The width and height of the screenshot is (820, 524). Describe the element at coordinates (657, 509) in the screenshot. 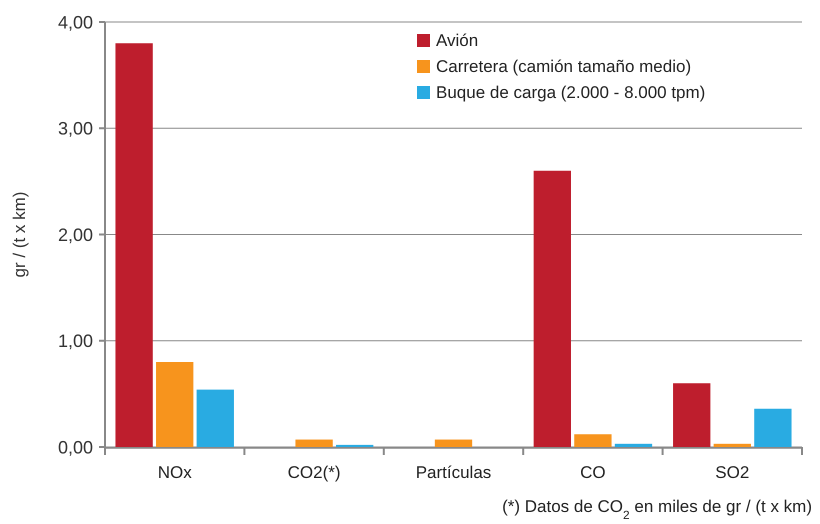

I see `text: (*) Datos de CO$_{2}$ en miles de gr / (t x km)` at that location.